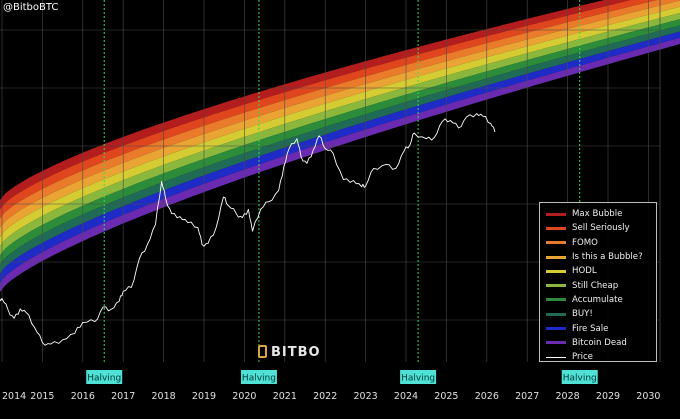 The height and width of the screenshot is (419, 680). I want to click on x-tick-label: 2026, so click(487, 396).